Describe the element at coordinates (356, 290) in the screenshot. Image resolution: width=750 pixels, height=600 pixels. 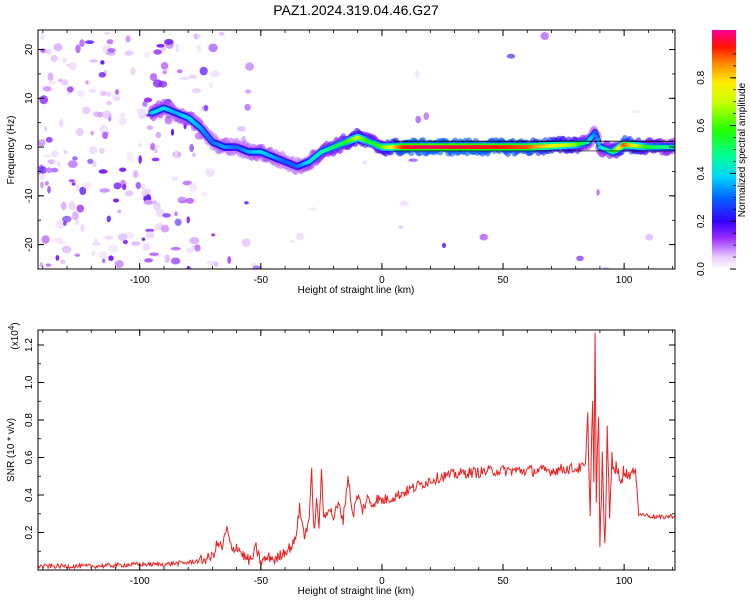
I see `spectrogram-x-axis-label: Height of straight line (km)` at that location.